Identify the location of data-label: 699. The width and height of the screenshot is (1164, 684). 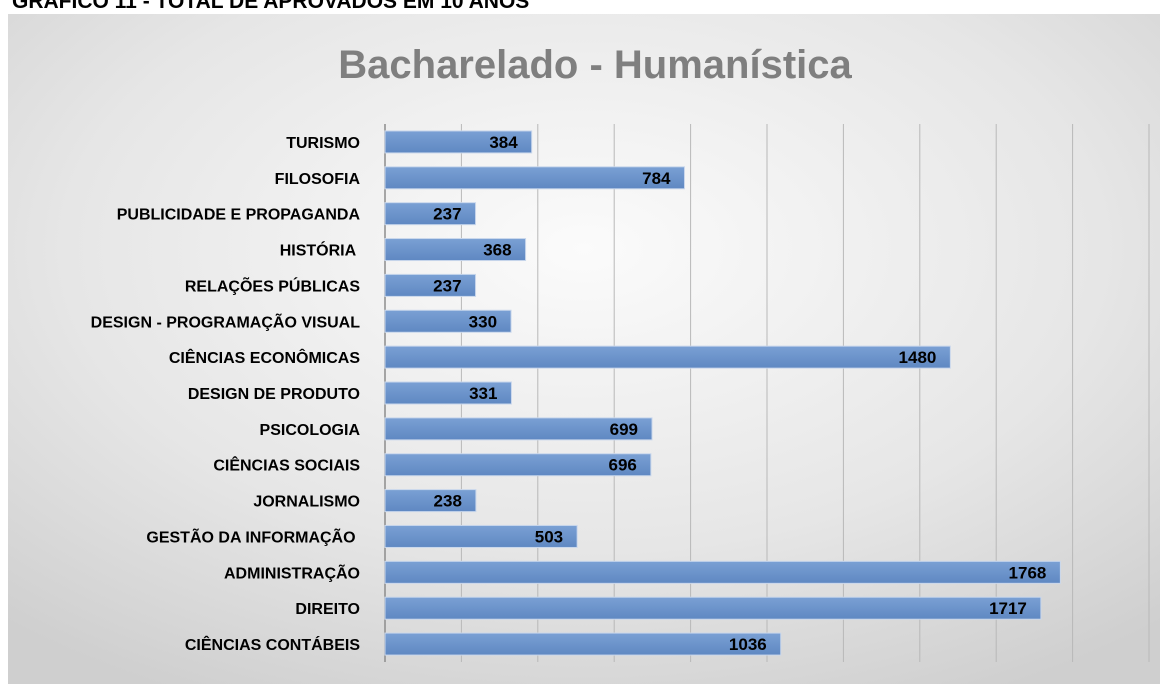
(624, 429).